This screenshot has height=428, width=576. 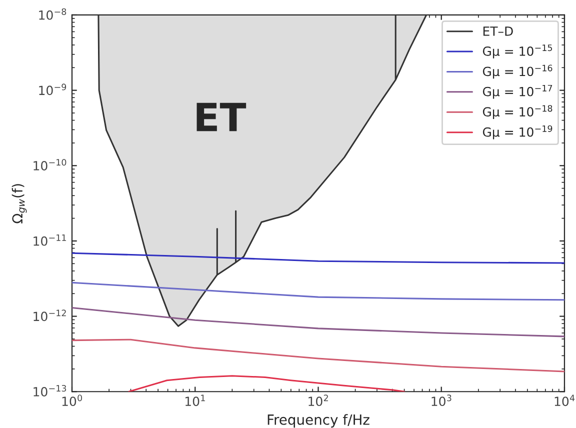 What do you see at coordinates (19, 204) in the screenshot?
I see `y-axis-title: Ω$_{gw}$(f)` at bounding box center [19, 204].